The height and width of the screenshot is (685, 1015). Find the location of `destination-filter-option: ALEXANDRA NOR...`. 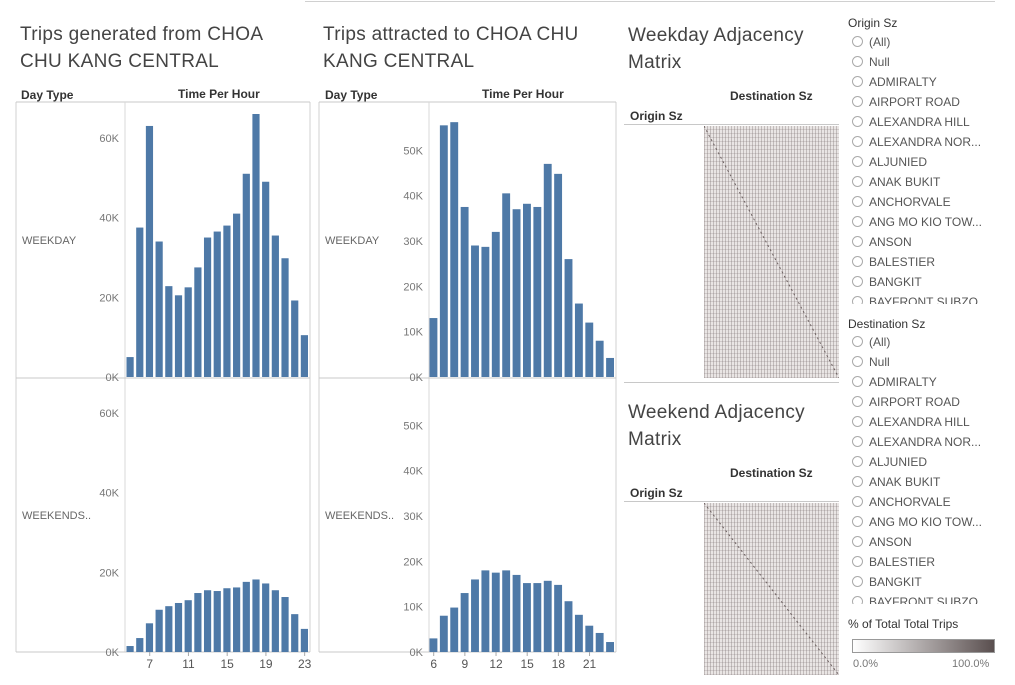

destination-filter-option: ALEXANDRA NOR... is located at coordinates (916, 442).